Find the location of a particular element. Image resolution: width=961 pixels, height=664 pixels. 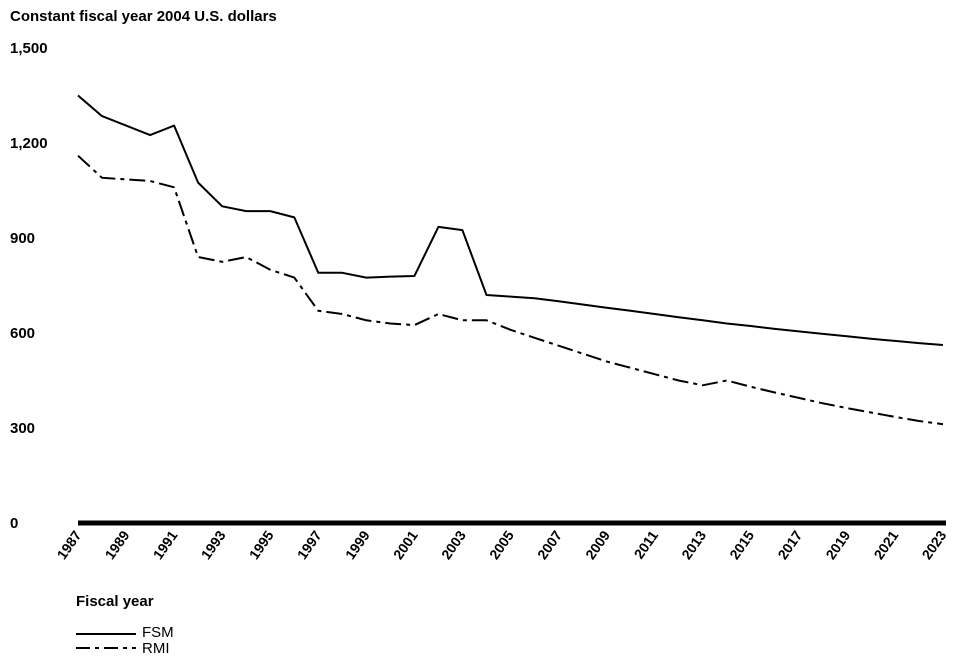

legend-swatch-dash-dot is located at coordinates (106, 648).